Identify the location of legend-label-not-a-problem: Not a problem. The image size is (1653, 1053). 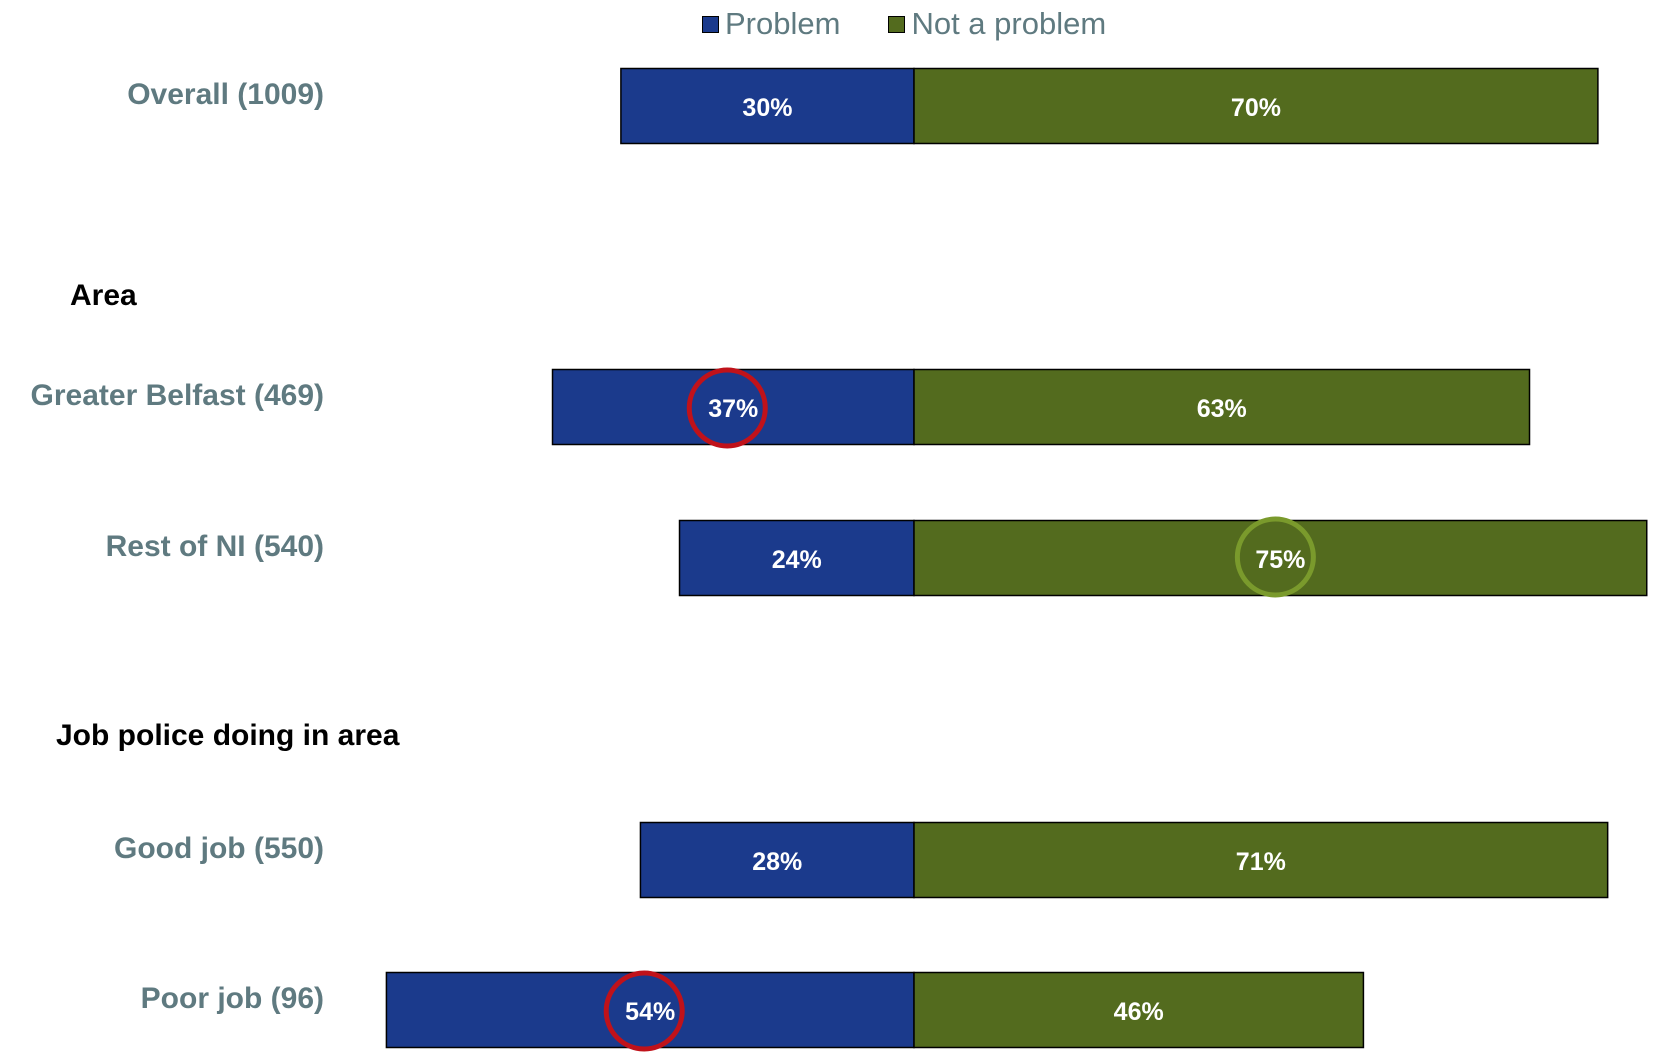
(1009, 23).